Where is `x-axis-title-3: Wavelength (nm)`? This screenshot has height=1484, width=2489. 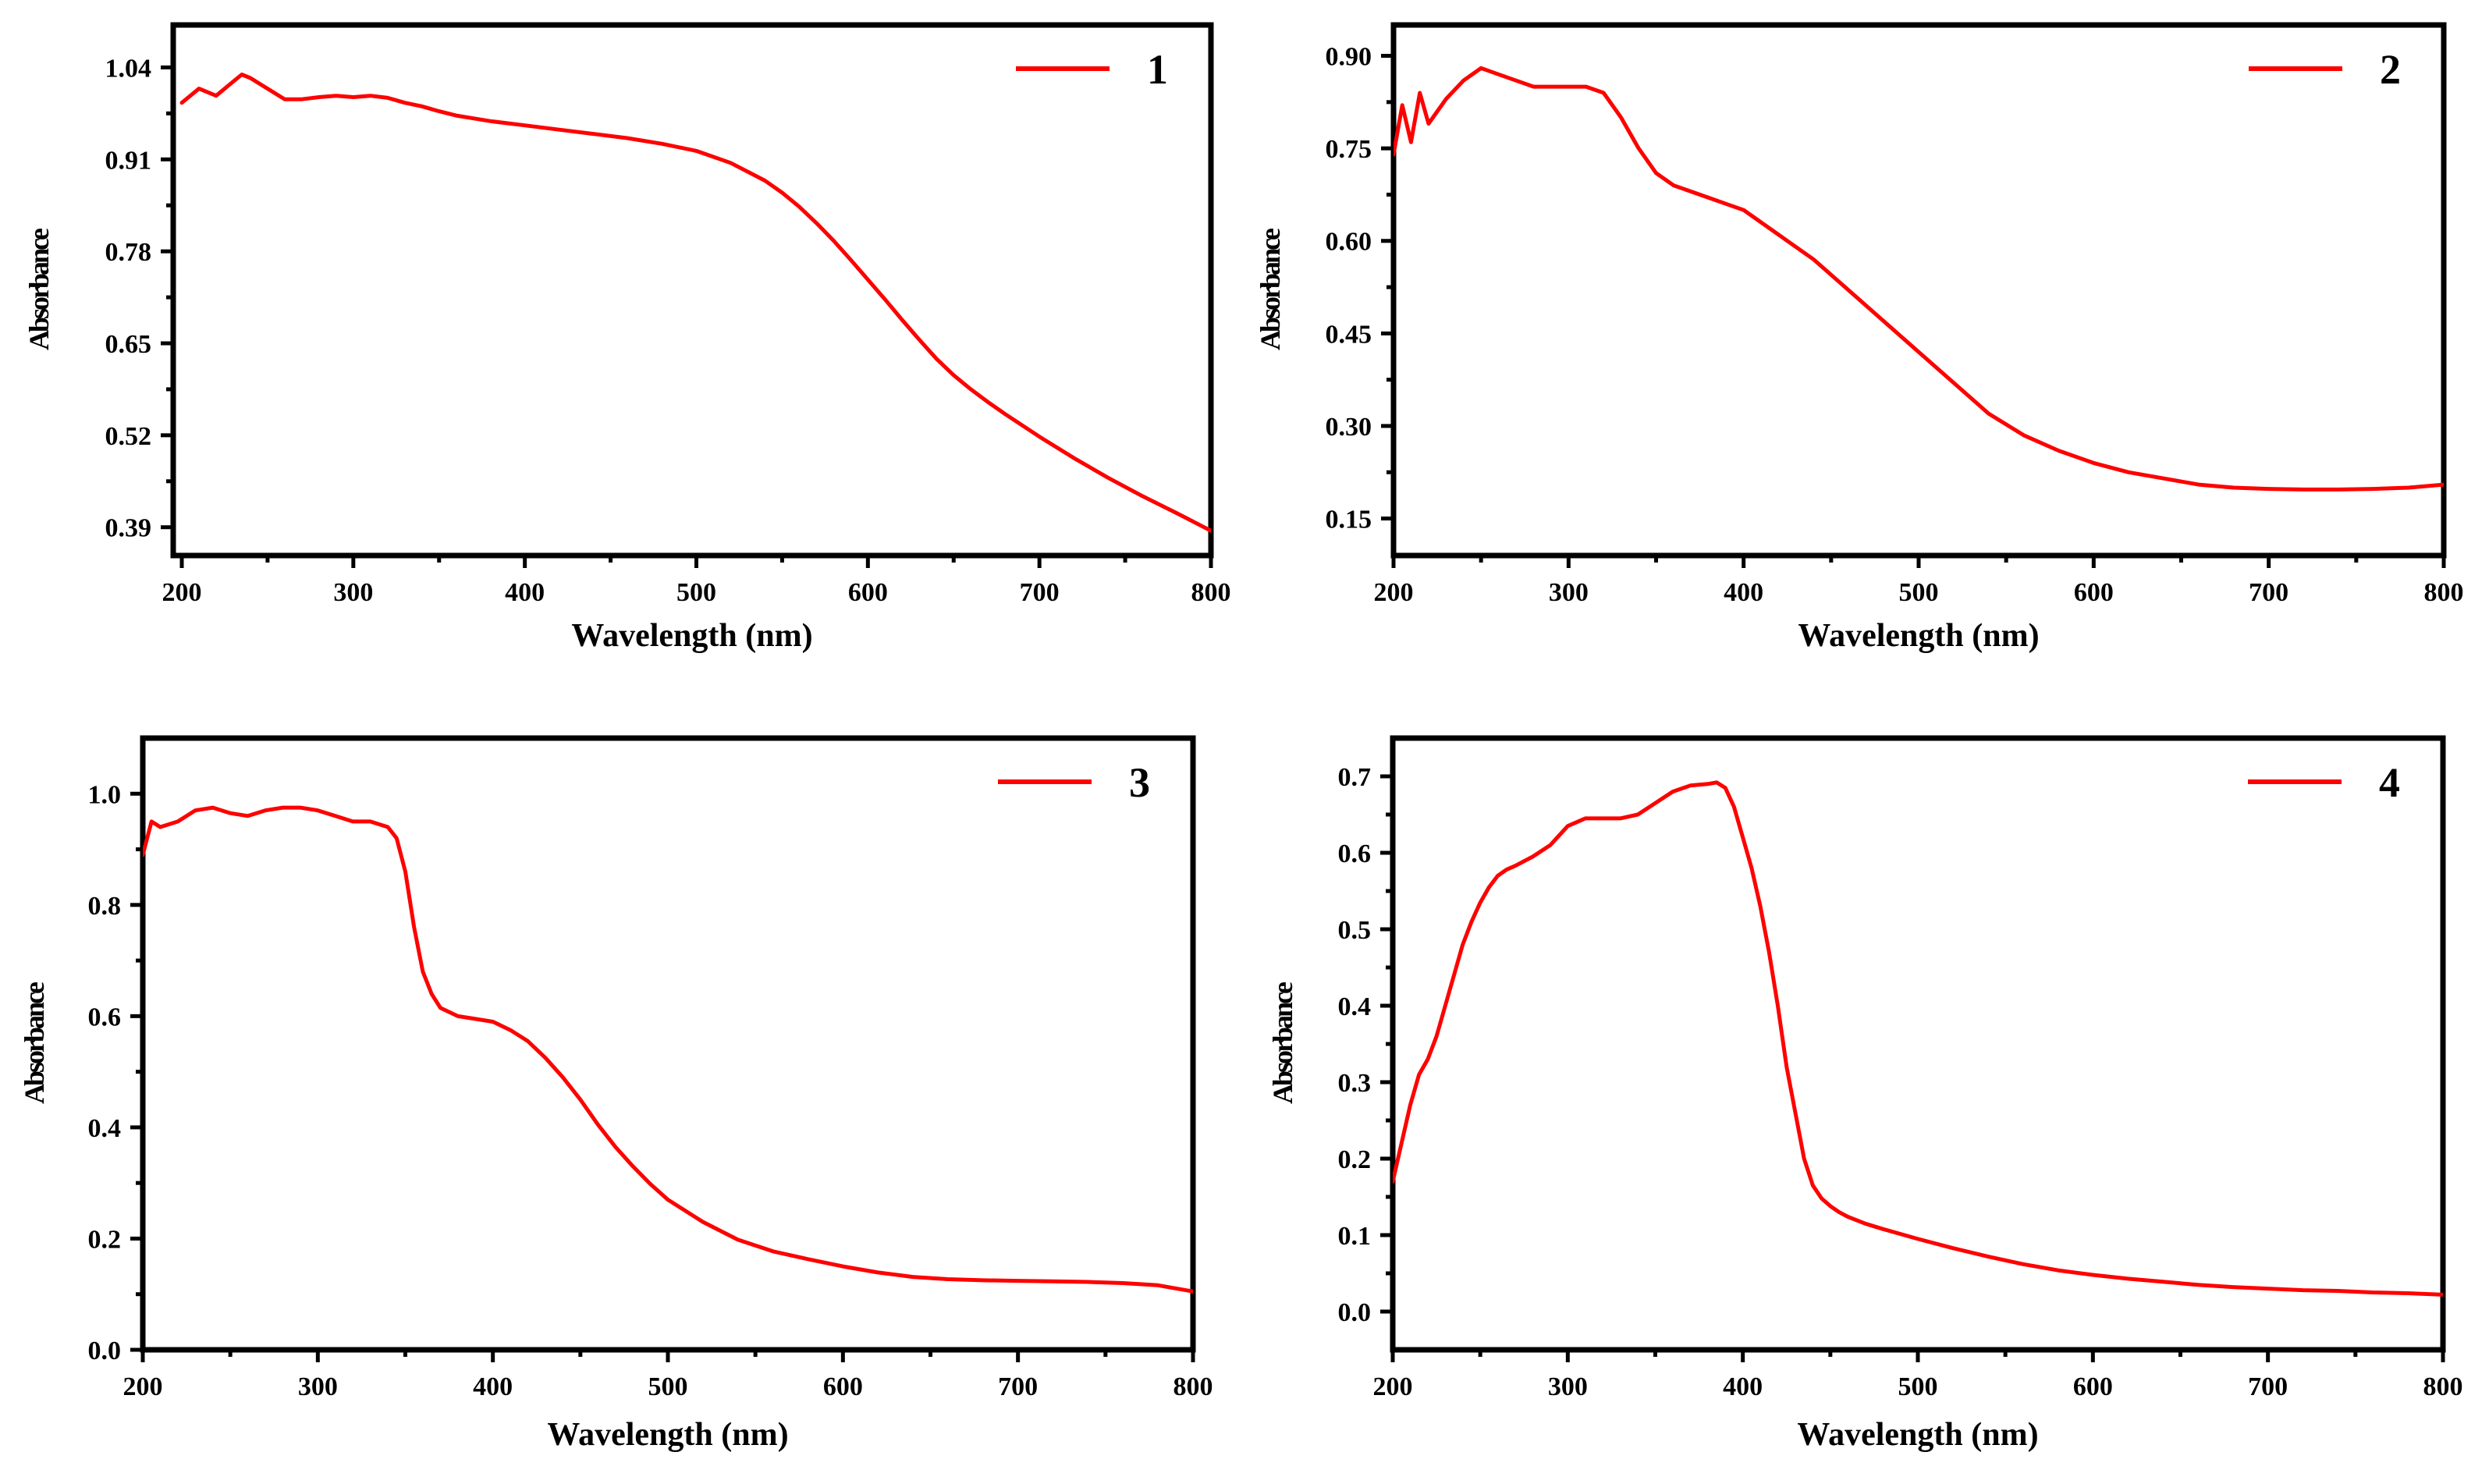 x-axis-title-3: Wavelength (nm) is located at coordinates (667, 1435).